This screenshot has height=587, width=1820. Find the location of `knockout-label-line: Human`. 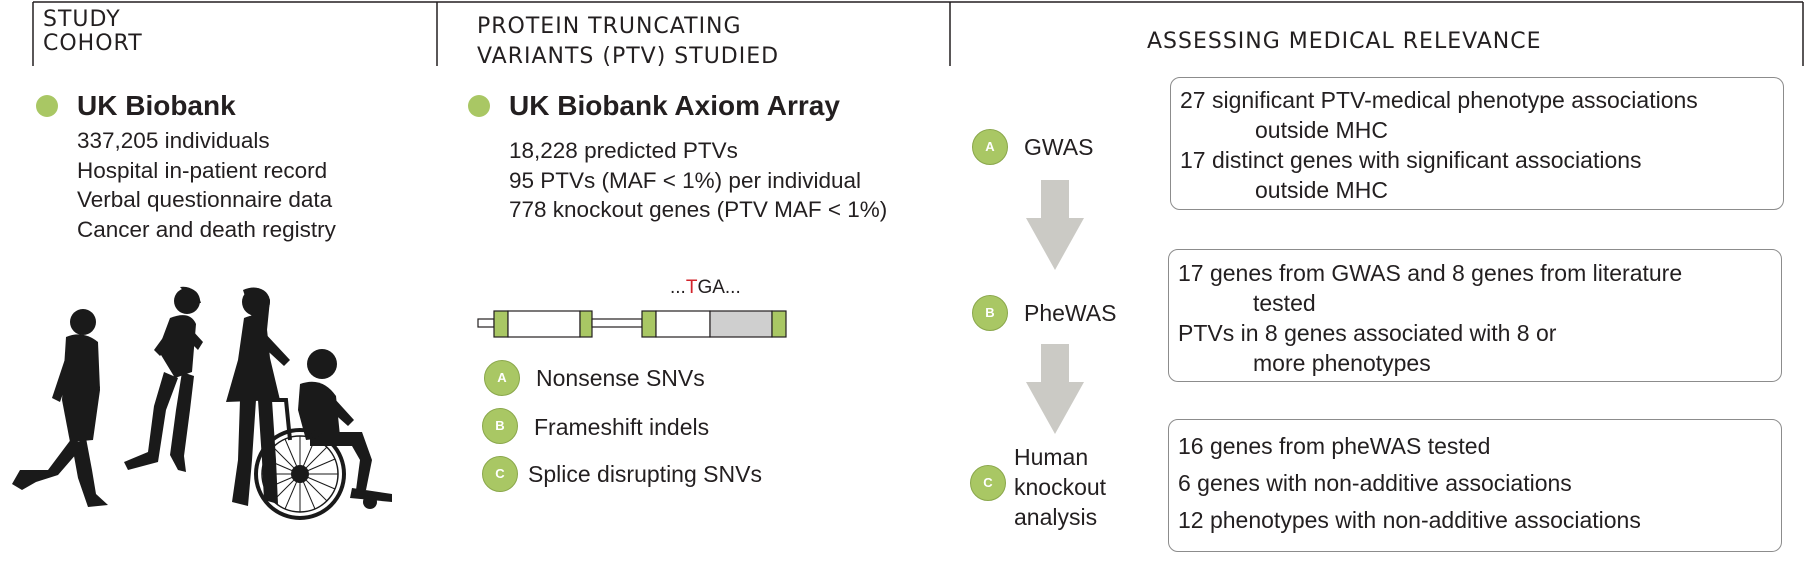

knockout-label-line: Human is located at coordinates (1051, 457).